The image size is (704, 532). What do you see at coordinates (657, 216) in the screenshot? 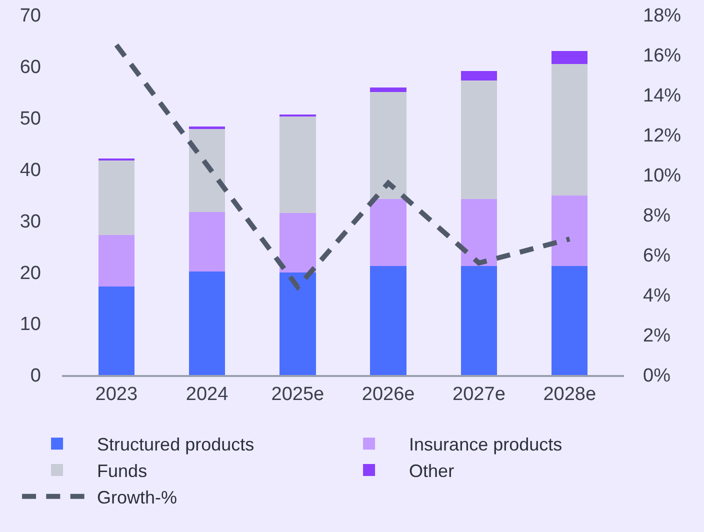
I see `y2-tick-label: 8%` at bounding box center [657, 216].